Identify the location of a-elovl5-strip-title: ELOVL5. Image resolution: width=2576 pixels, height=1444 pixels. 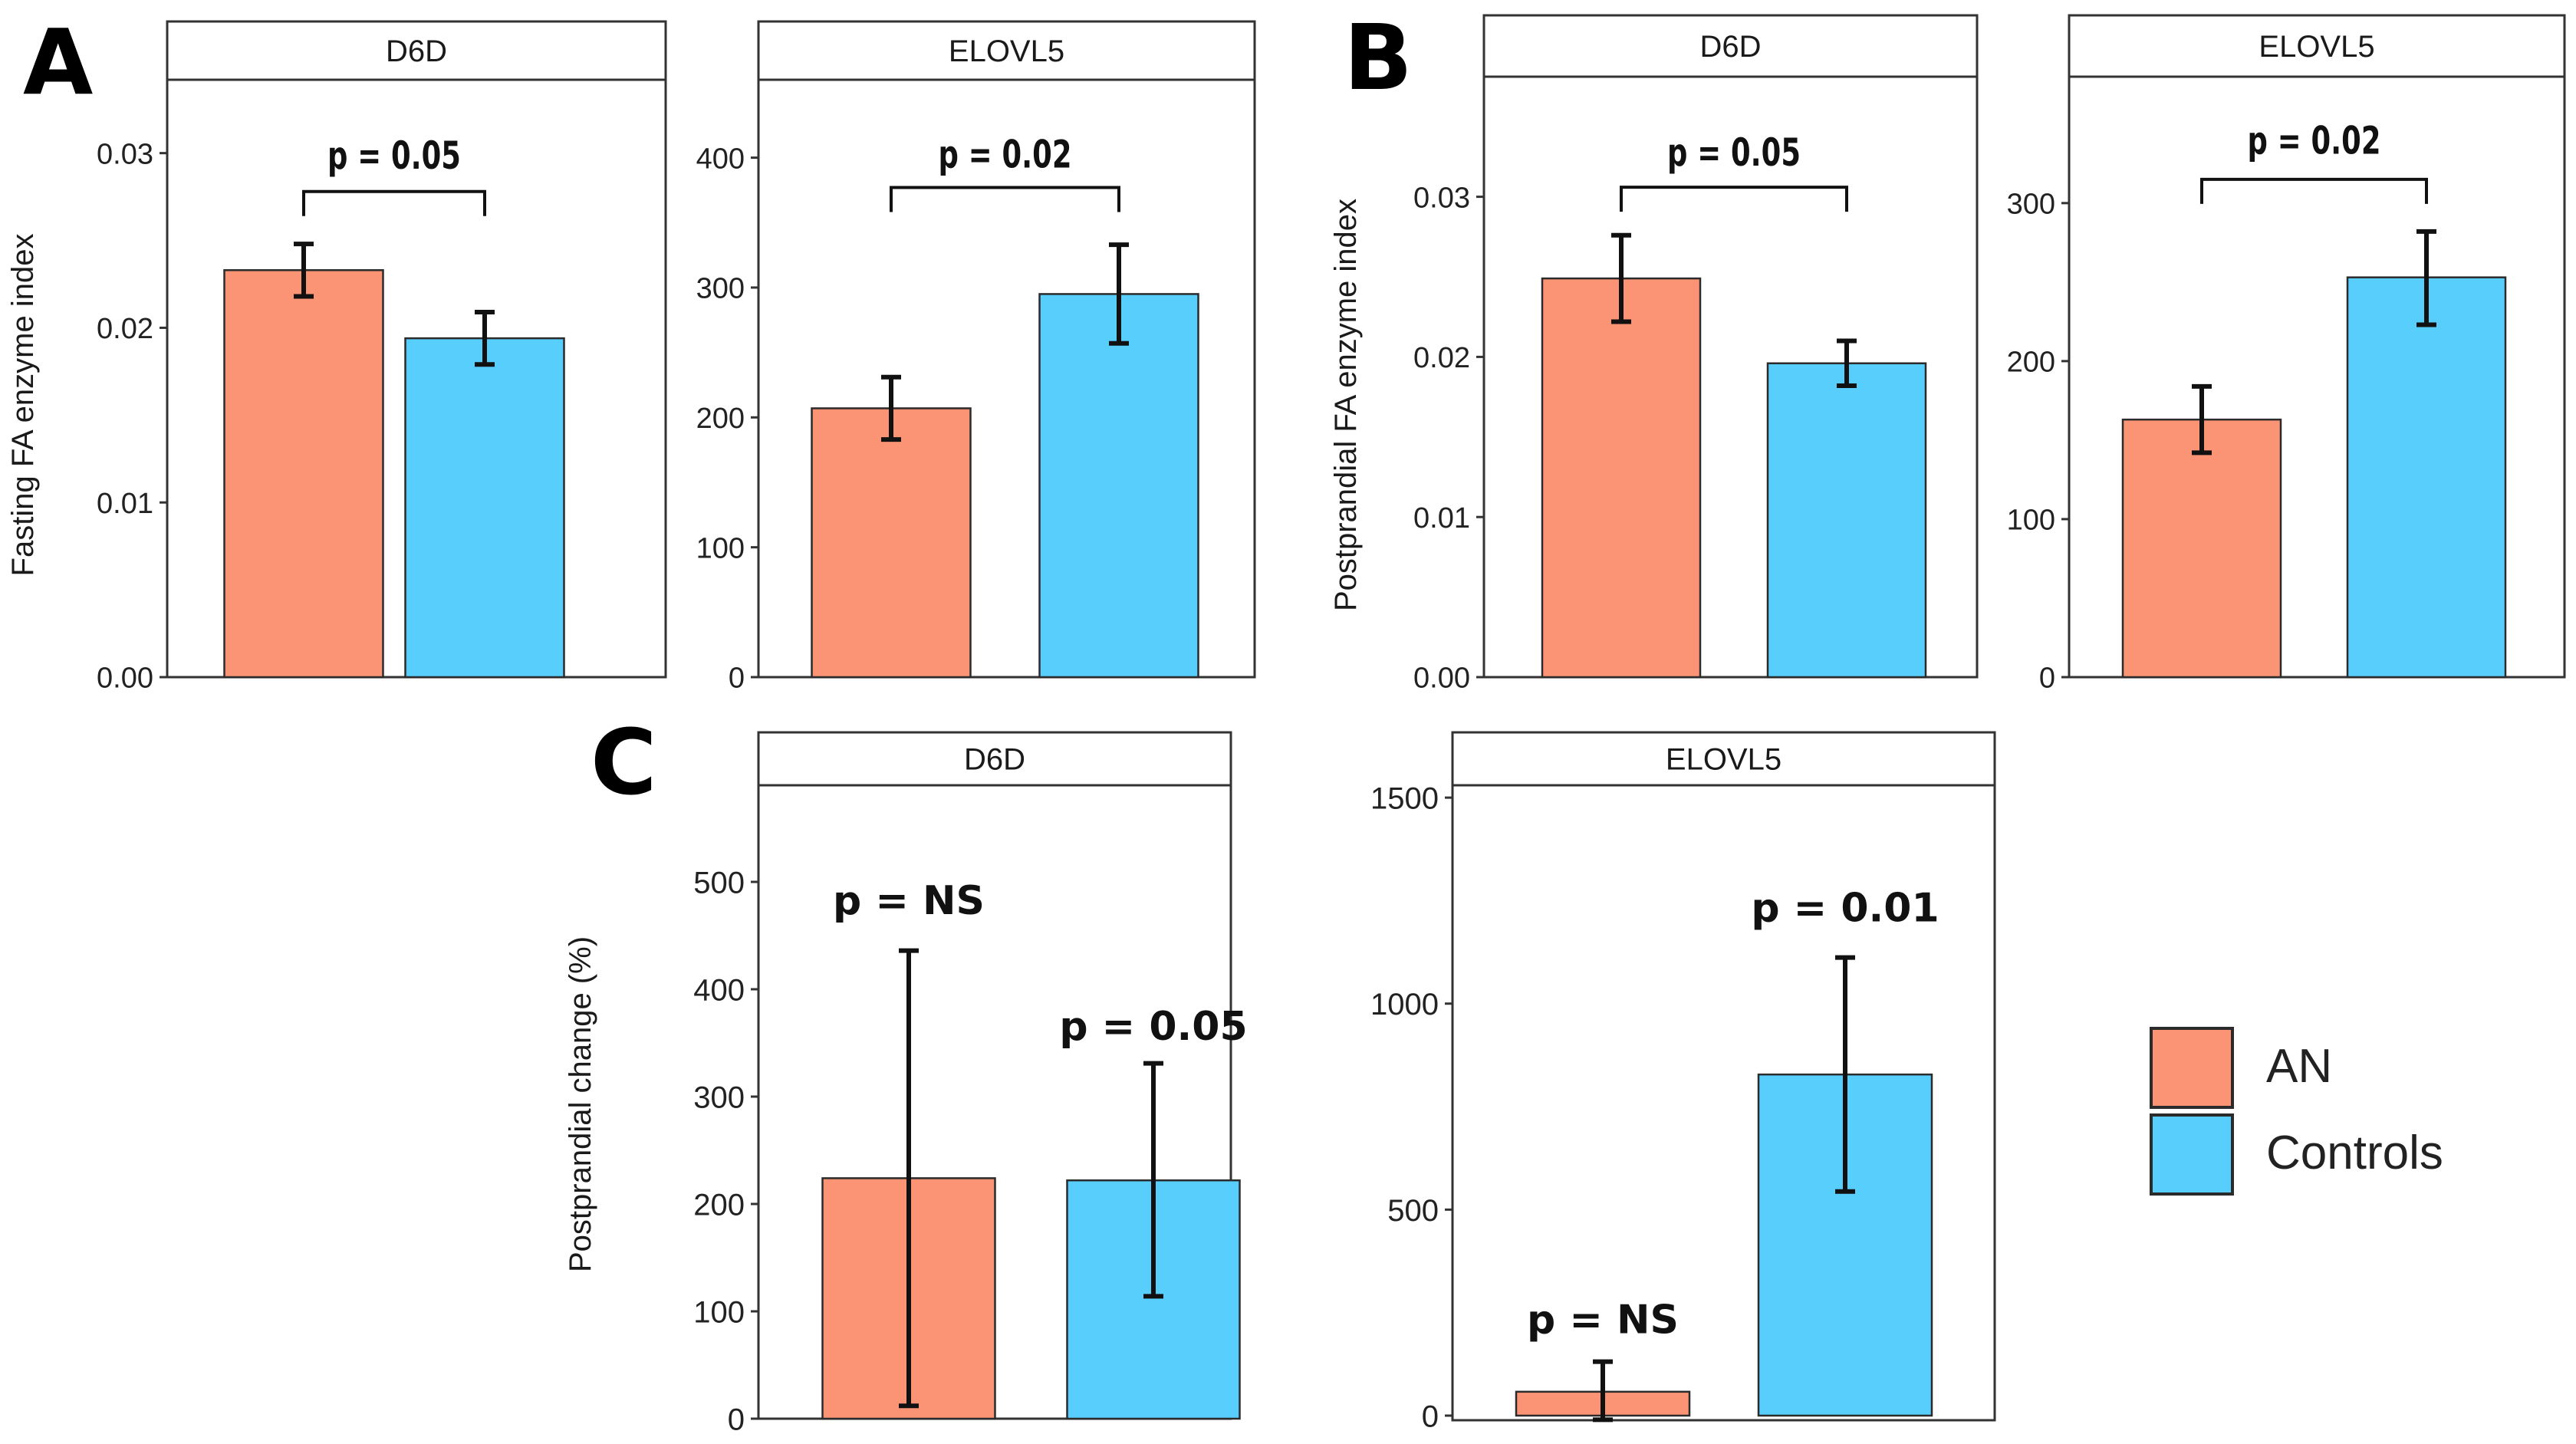
(1006, 52).